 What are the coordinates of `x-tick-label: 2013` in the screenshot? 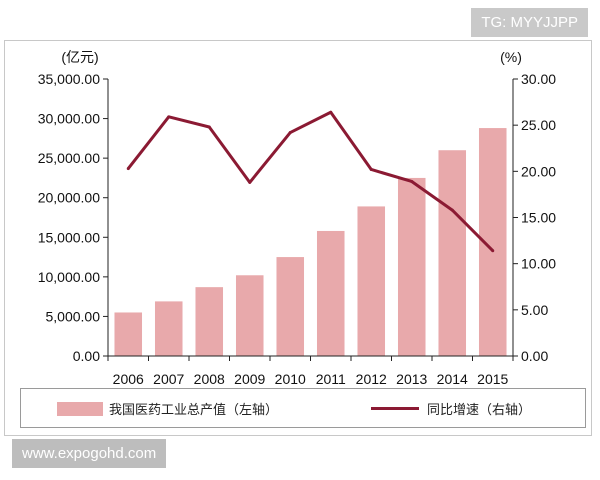 It's located at (411, 379).